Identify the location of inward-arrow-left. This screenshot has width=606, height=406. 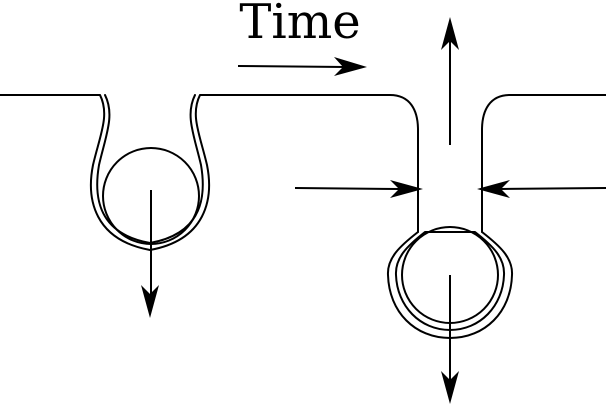
(358, 189).